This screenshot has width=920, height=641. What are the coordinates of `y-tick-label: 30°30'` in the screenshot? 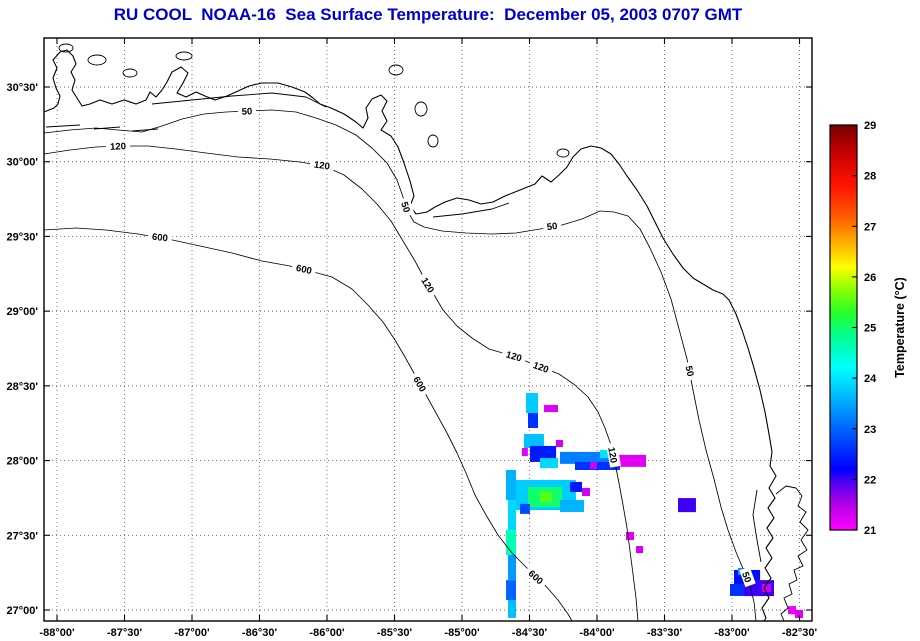 It's located at (23, 88).